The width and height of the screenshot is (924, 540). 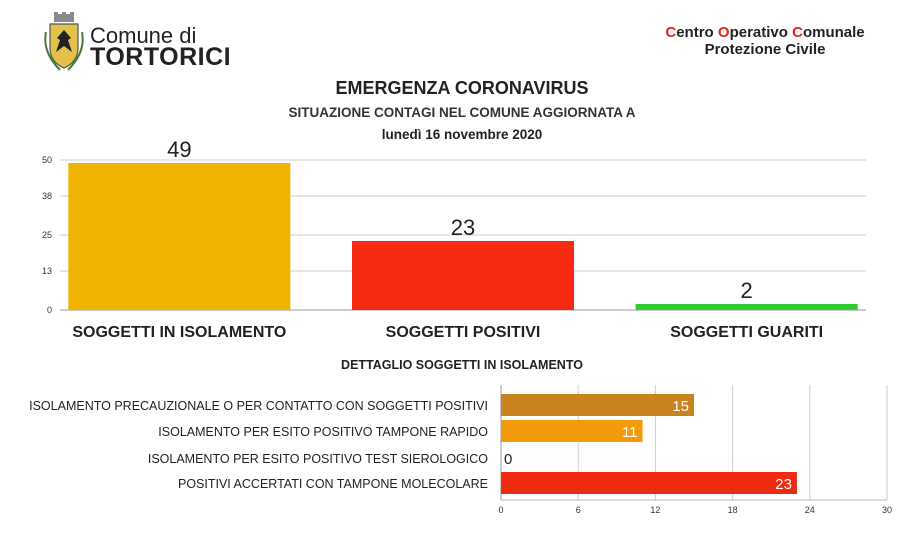 I want to click on y-tick-label-4: 50, so click(x=47, y=160).